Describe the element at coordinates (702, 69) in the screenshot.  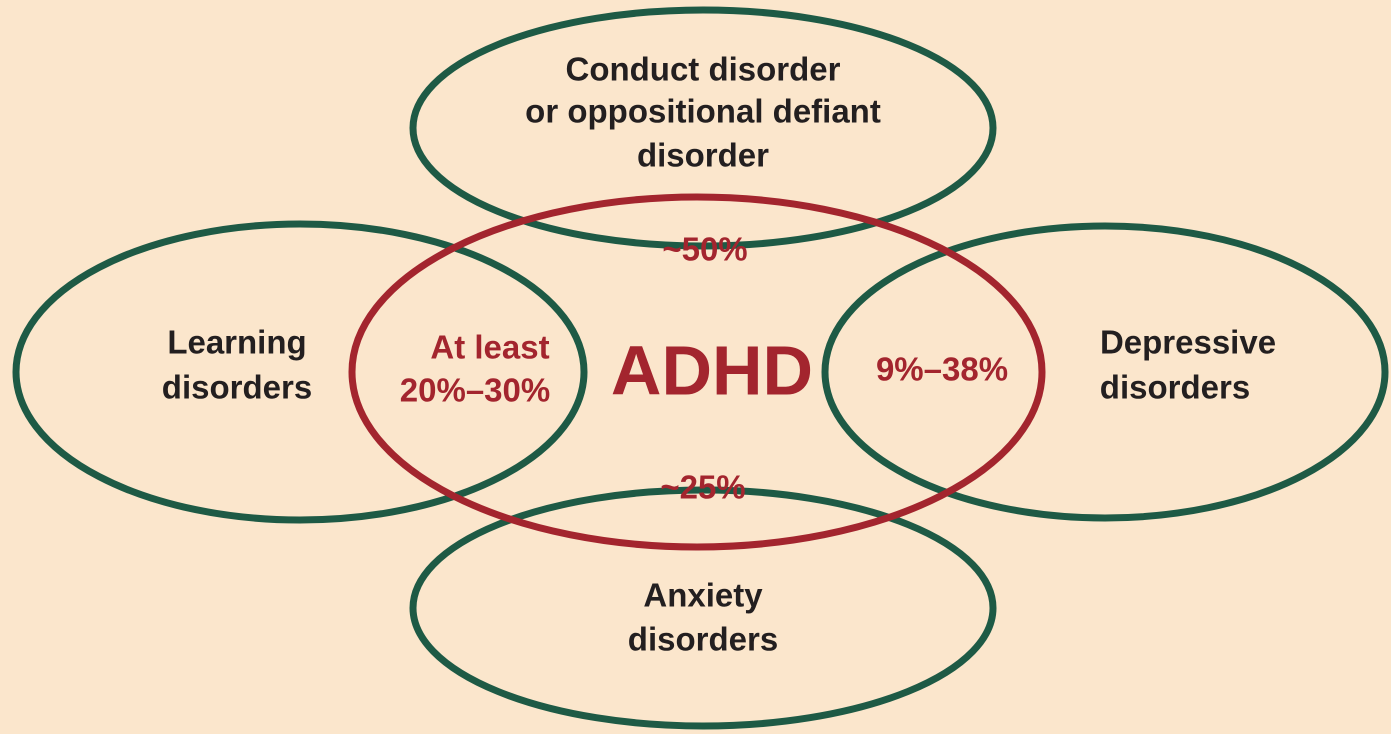
I see `node-label: Conduct disorder` at that location.